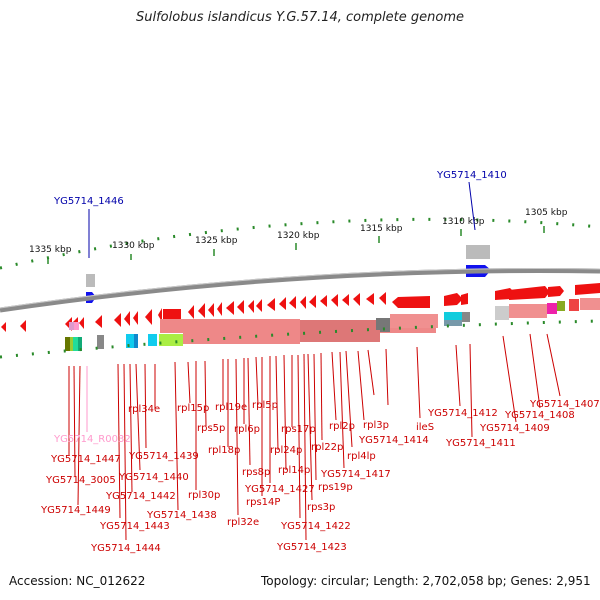  Describe the element at coordinates (181, 515) in the screenshot. I see `label-yg5714-1438: YG5714_1438` at that location.